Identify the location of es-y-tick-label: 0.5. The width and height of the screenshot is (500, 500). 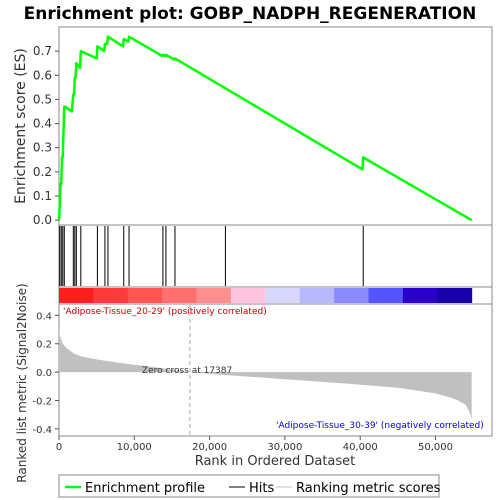
(42, 99).